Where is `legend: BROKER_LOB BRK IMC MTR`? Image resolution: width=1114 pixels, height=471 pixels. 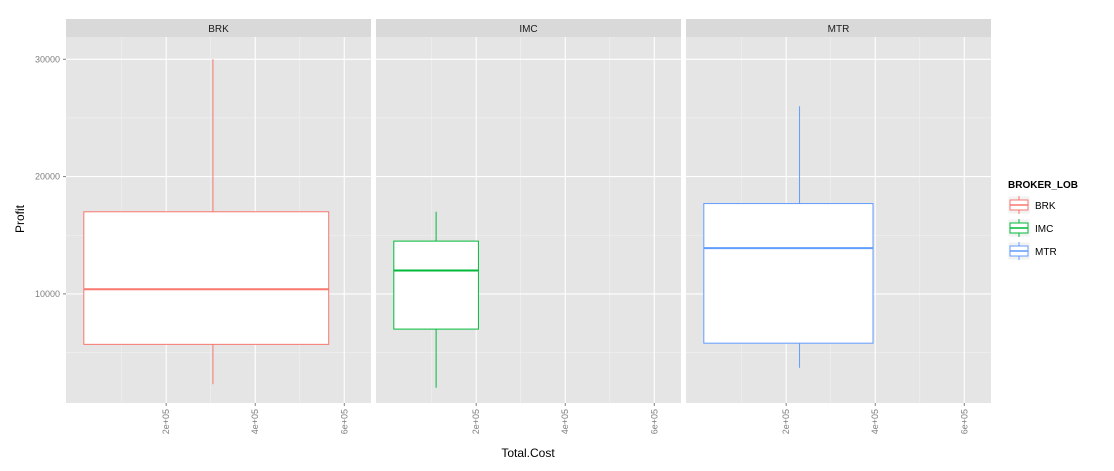 legend: BROKER_LOB BRK IMC MTR is located at coordinates (1042, 220).